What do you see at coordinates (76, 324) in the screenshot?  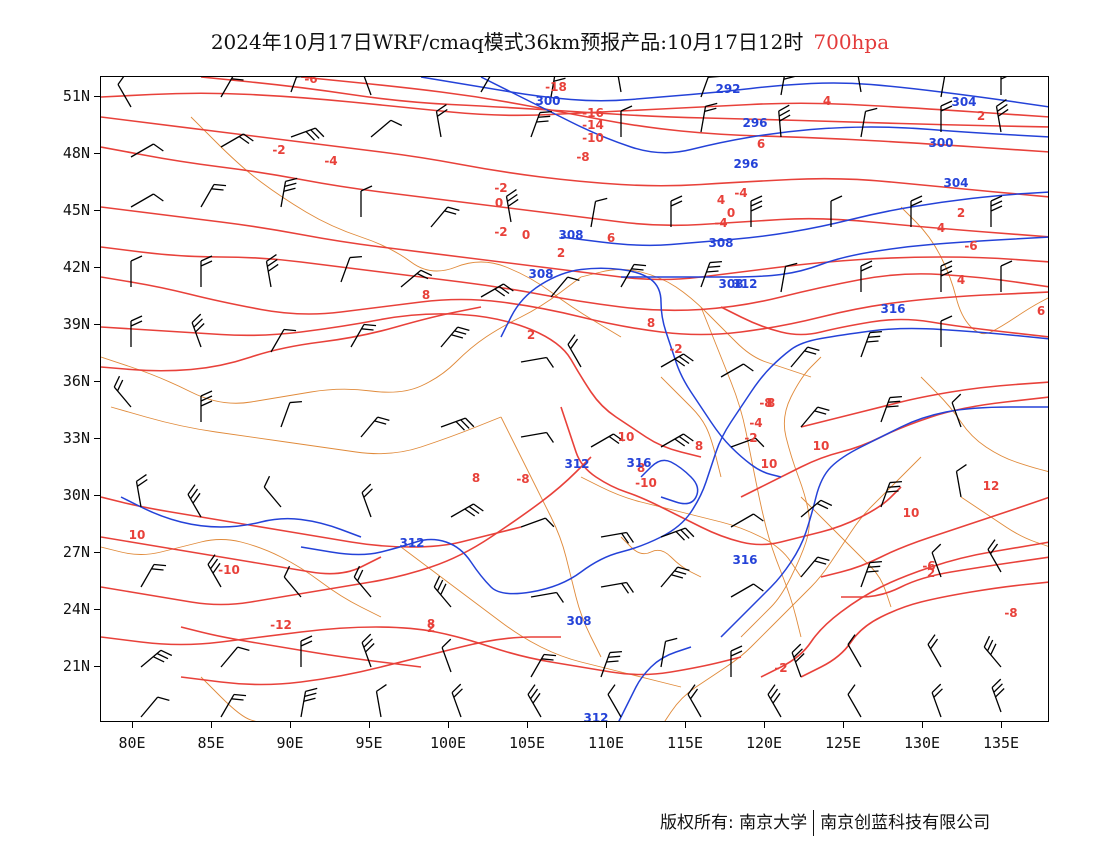 I see `lat-label: 39N` at bounding box center [76, 324].